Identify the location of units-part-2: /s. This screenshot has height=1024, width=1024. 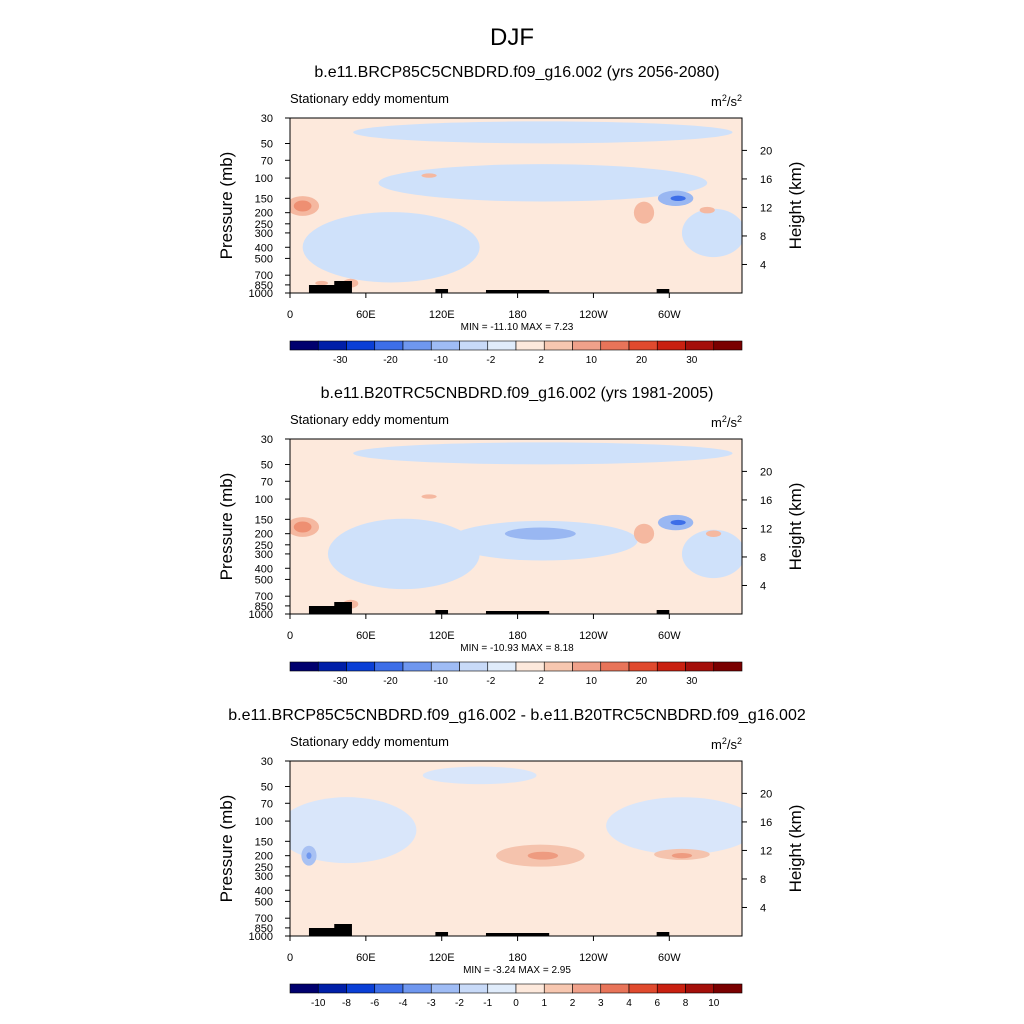
(732, 744).